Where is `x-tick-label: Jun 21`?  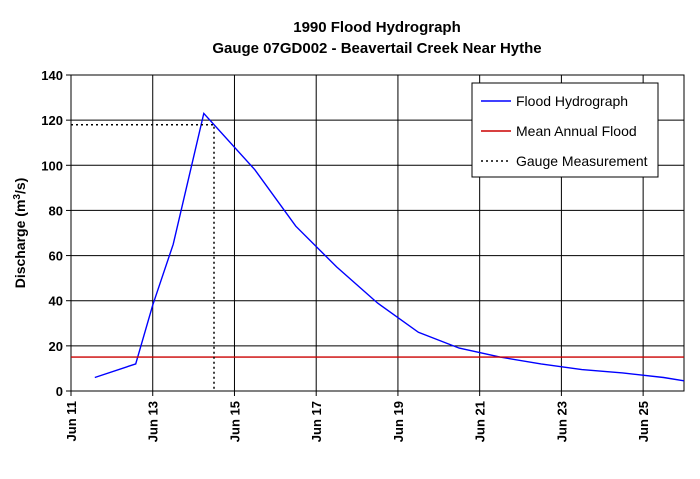 x-tick-label: Jun 21 is located at coordinates (480, 421).